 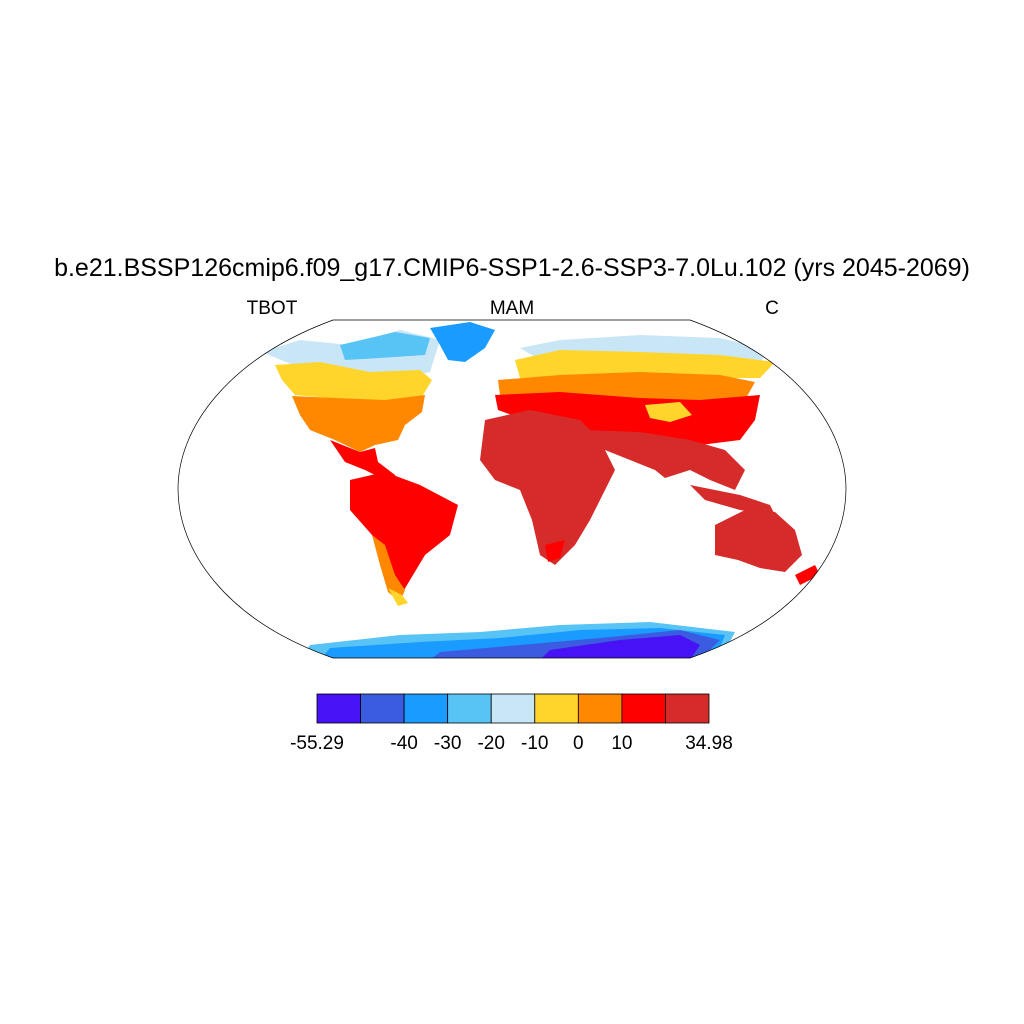 What do you see at coordinates (403, 743) in the screenshot?
I see `colorbar-label: -40` at bounding box center [403, 743].